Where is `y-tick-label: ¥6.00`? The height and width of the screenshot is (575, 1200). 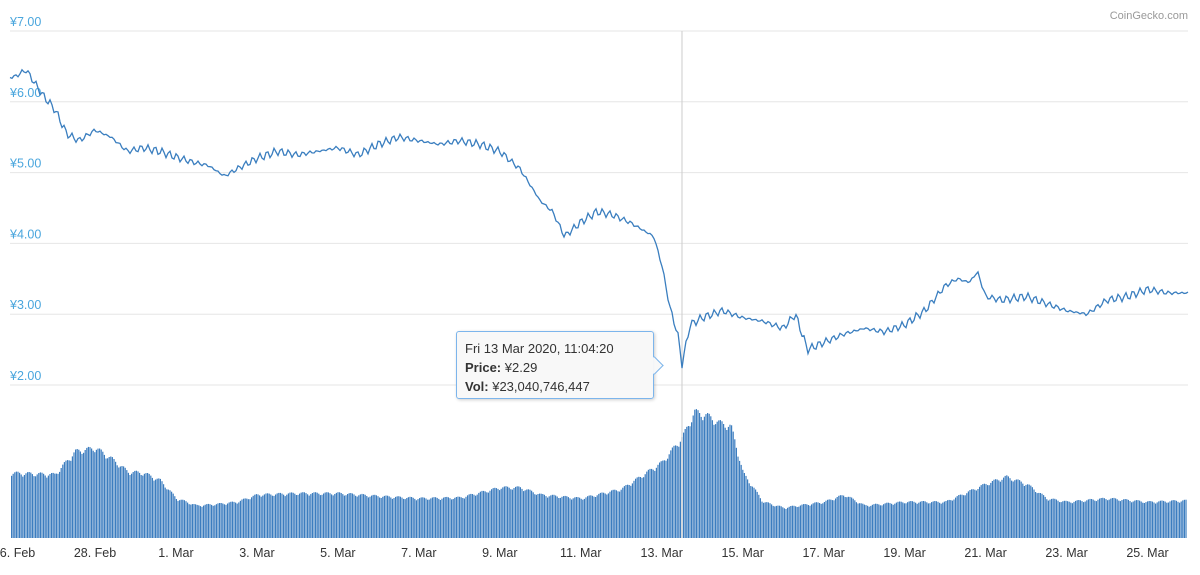 y-tick-label: ¥6.00 is located at coordinates (25, 93).